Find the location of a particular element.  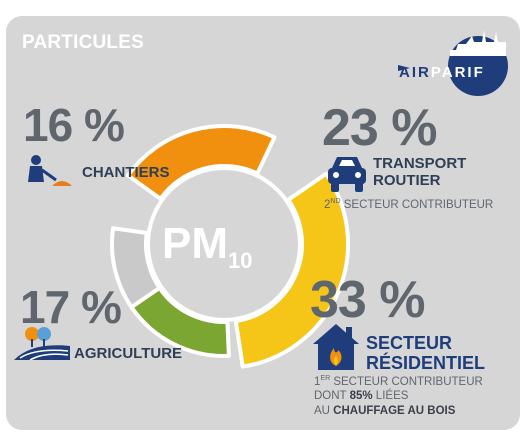

logo-part-parif: PARIF is located at coordinates (457, 72).